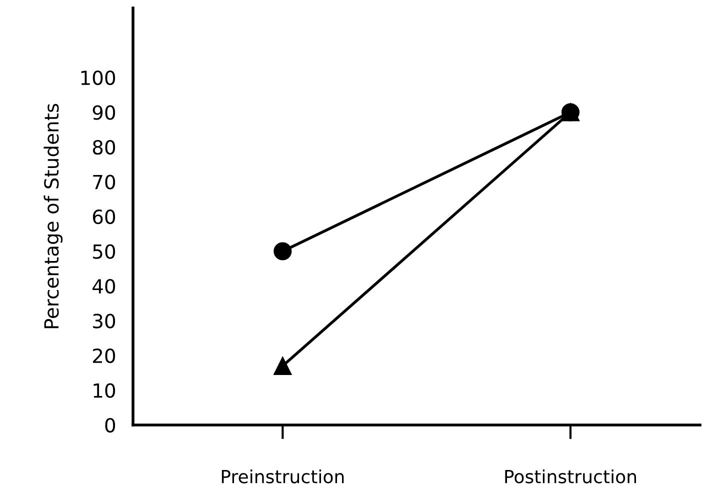  What do you see at coordinates (104, 251) in the screenshot?
I see `y-tick-label: 50` at bounding box center [104, 251].